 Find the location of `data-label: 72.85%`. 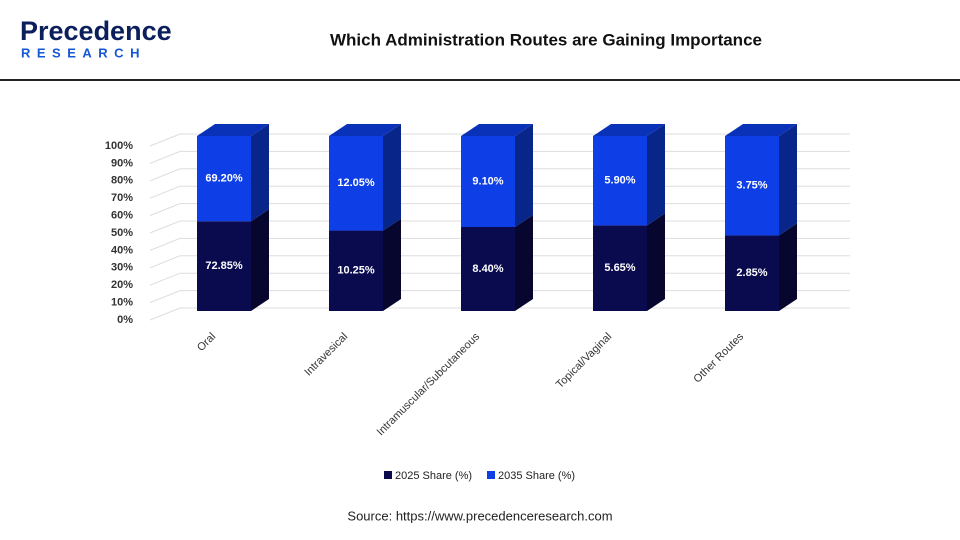

data-label: 72.85% is located at coordinates (224, 266).